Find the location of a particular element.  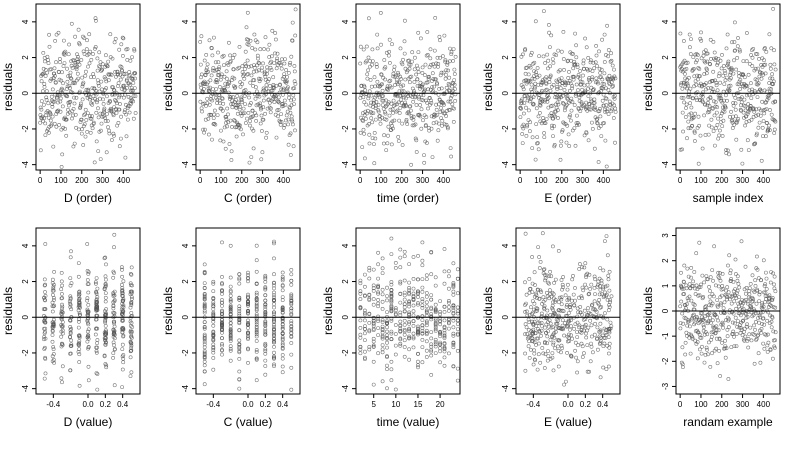

y-tick-label: -4 is located at coordinates (505, 165).